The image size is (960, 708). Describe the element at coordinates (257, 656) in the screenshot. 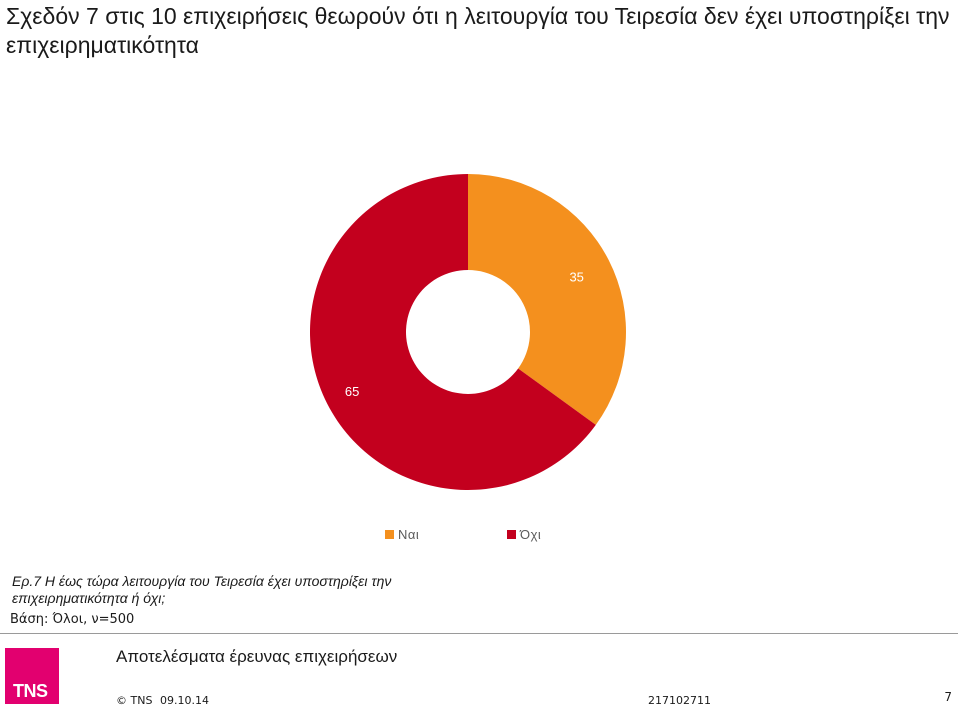

I see `survey-title: Αποτελέσματα έρευνας επιχειρήσεων` at that location.